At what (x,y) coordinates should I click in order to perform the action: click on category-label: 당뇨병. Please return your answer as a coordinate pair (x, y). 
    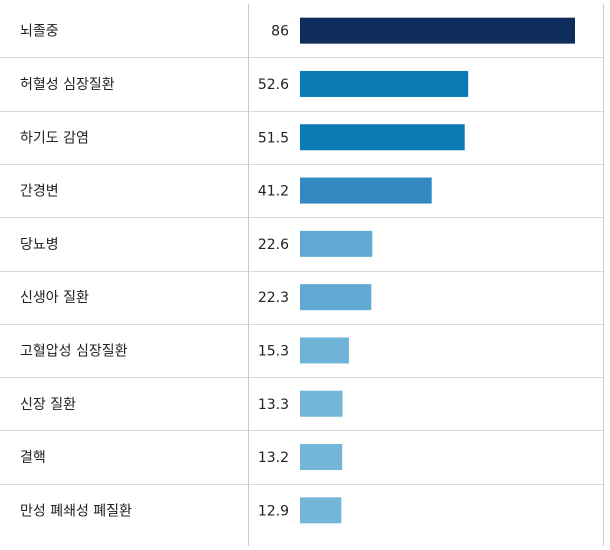
    Looking at the image, I should click on (39, 245).